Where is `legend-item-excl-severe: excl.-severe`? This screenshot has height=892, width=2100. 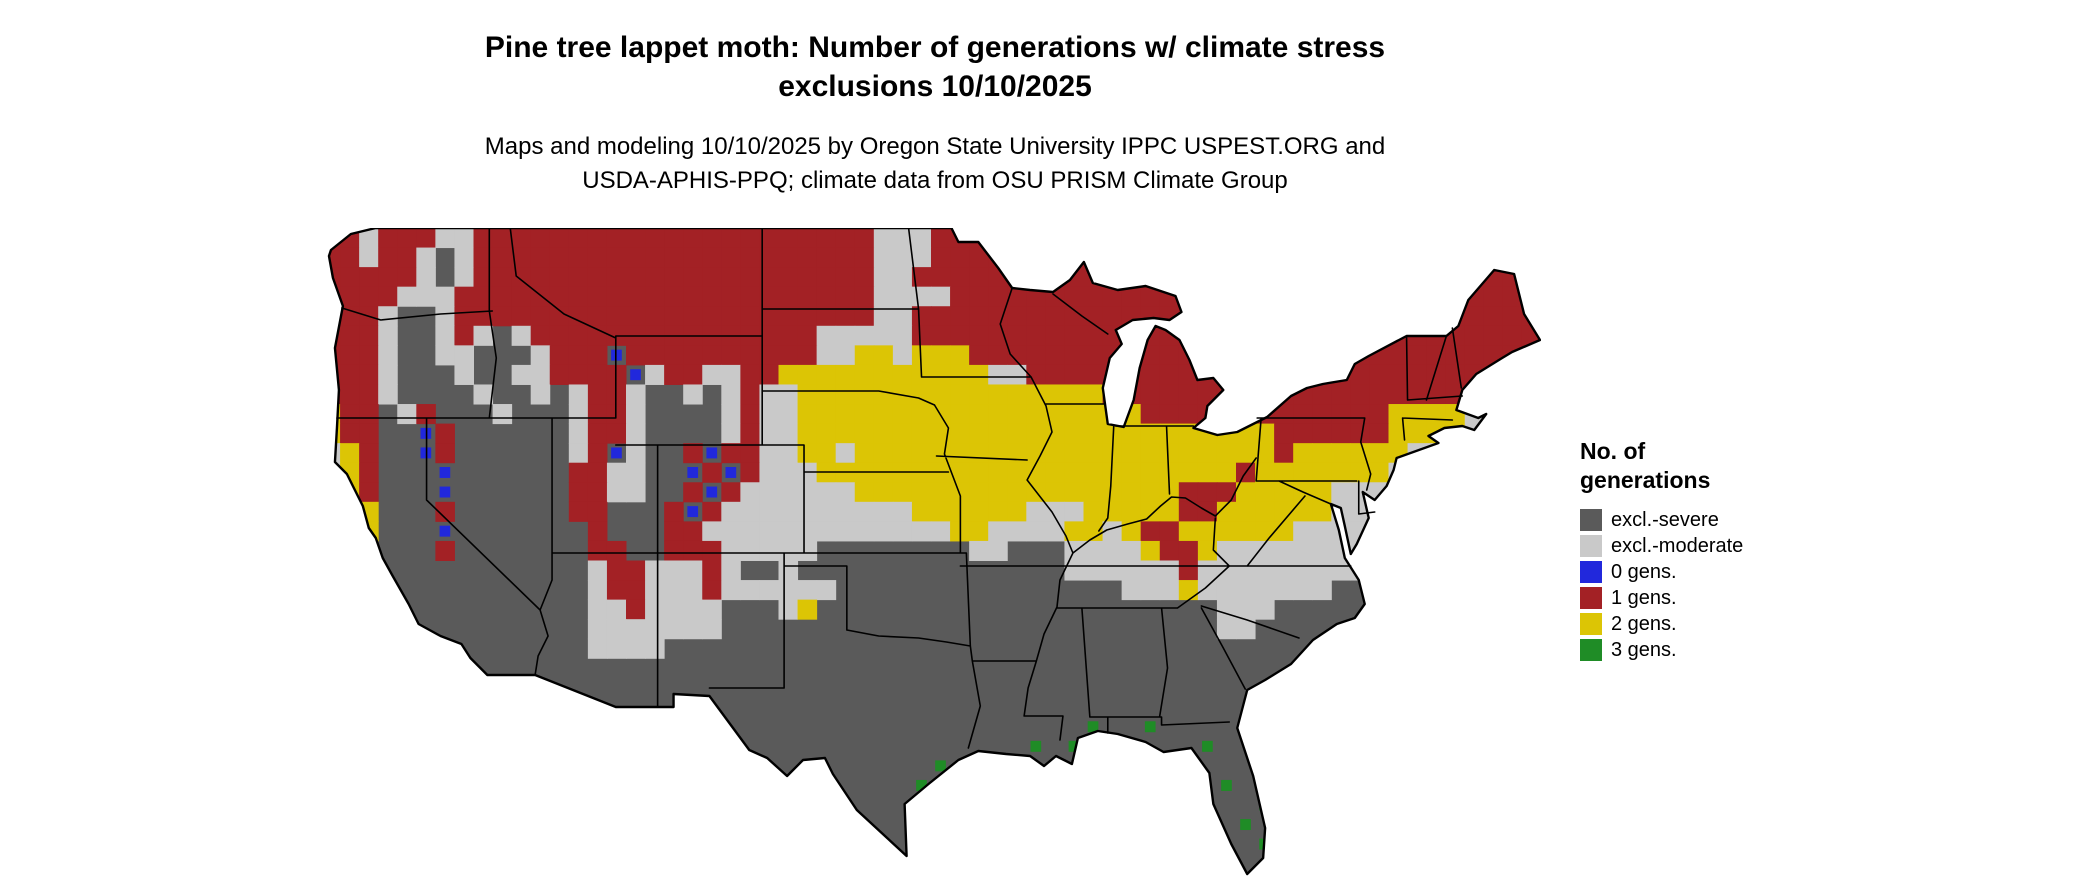
legend-item-excl-severe: excl.-severe is located at coordinates (1661, 520).